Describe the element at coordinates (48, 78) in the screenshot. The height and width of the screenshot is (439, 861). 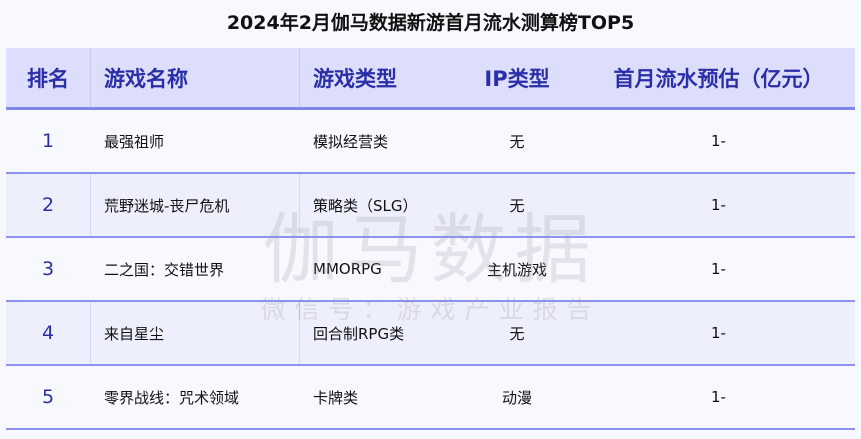
I see `header-rank: 排名` at that location.